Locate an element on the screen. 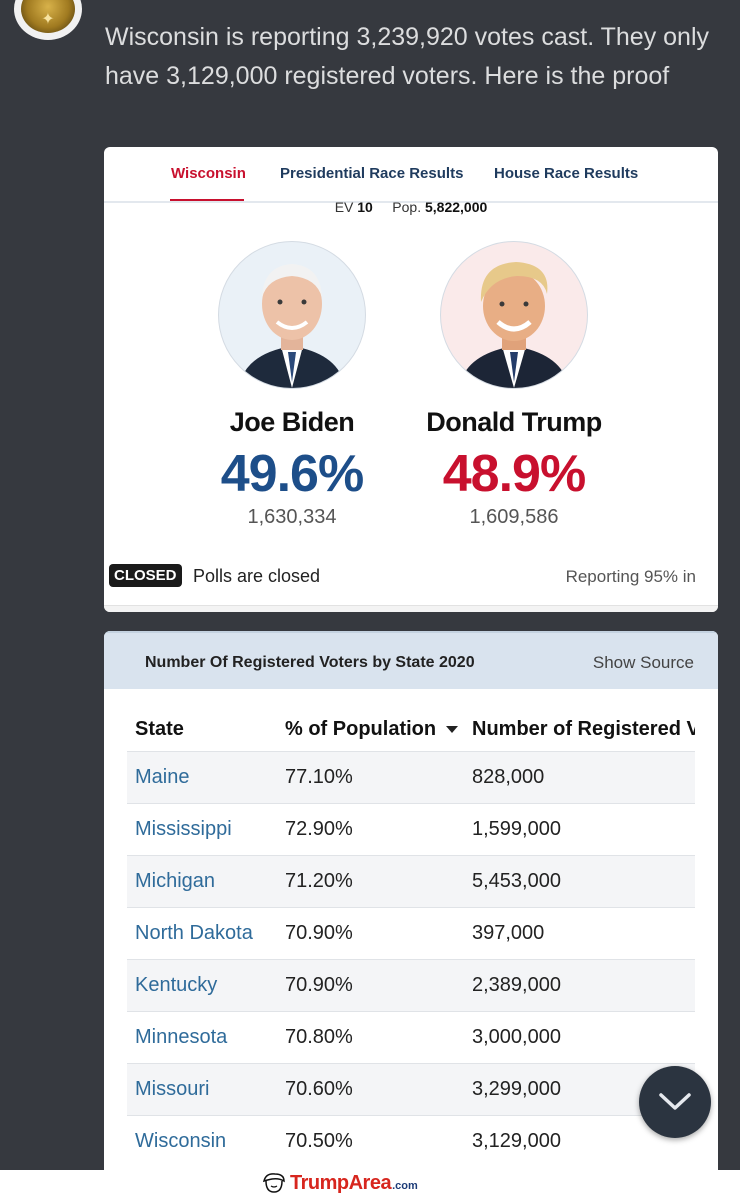  active-tab-underline is located at coordinates (207, 200).